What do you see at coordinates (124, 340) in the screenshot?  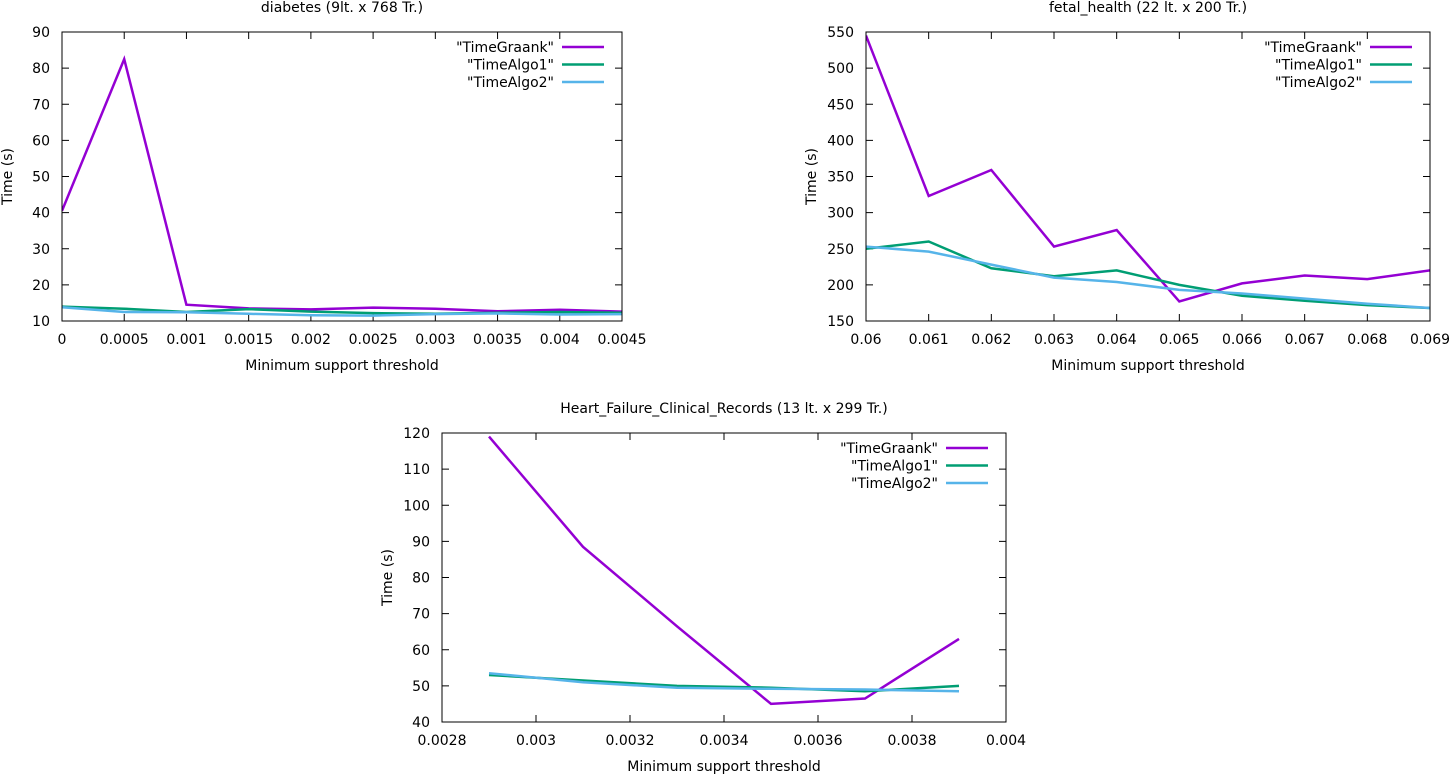 I see `x-tick-label: 0.0005` at bounding box center [124, 340].